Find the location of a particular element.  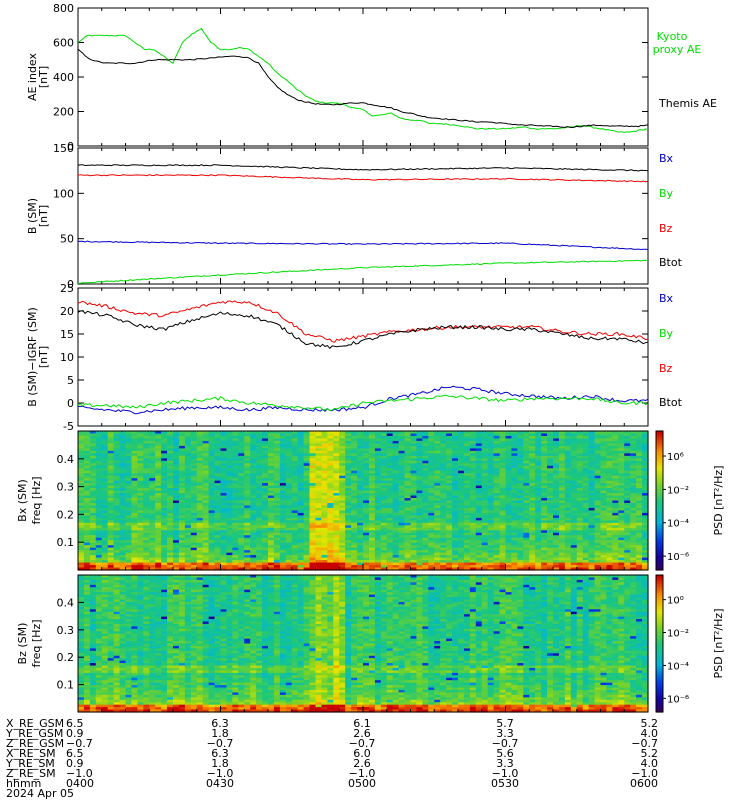

y-axis-label: B (SM)−IGRF (SM) is located at coordinates (32, 357).